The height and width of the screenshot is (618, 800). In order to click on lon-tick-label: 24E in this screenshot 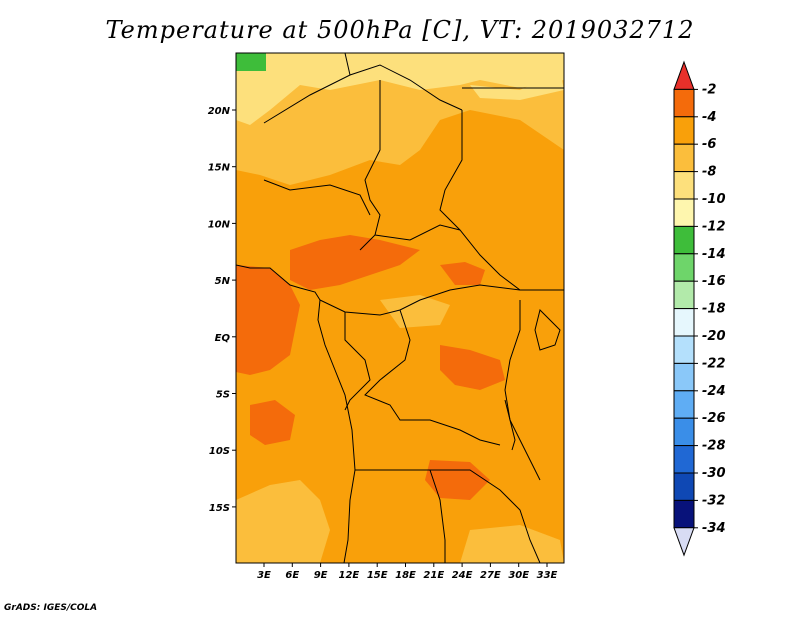, I will do `click(462, 575)`.